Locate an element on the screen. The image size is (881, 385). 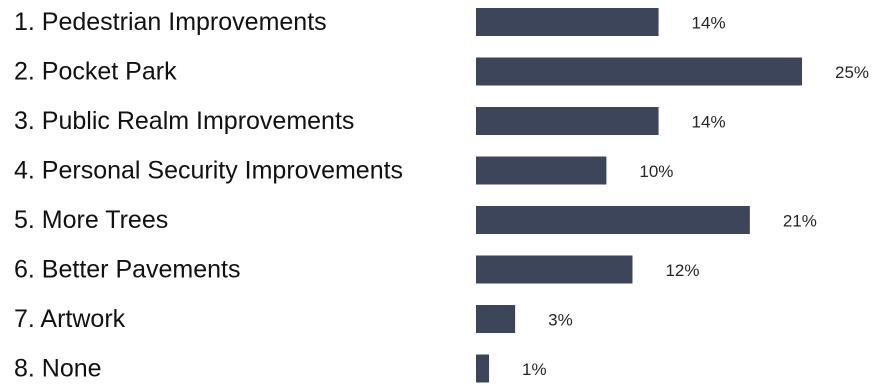
category-label: 5. More Trees is located at coordinates (91, 220).